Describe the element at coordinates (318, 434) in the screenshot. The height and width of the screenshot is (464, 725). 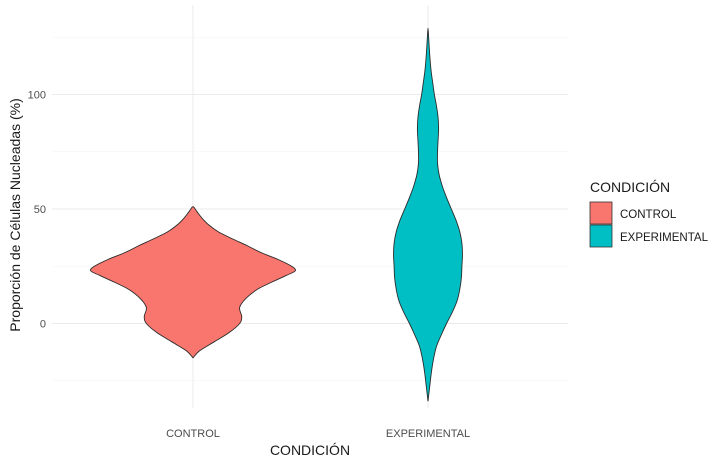
I see `x-axis-ticks: CONTROL EXPERIMENTAL` at that location.